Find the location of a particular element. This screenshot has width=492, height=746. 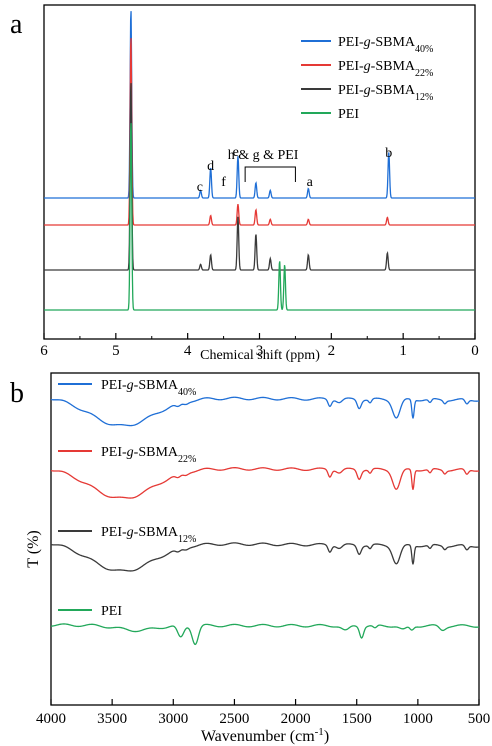

a-legend-part-2-1: g is located at coordinates (367, 90).